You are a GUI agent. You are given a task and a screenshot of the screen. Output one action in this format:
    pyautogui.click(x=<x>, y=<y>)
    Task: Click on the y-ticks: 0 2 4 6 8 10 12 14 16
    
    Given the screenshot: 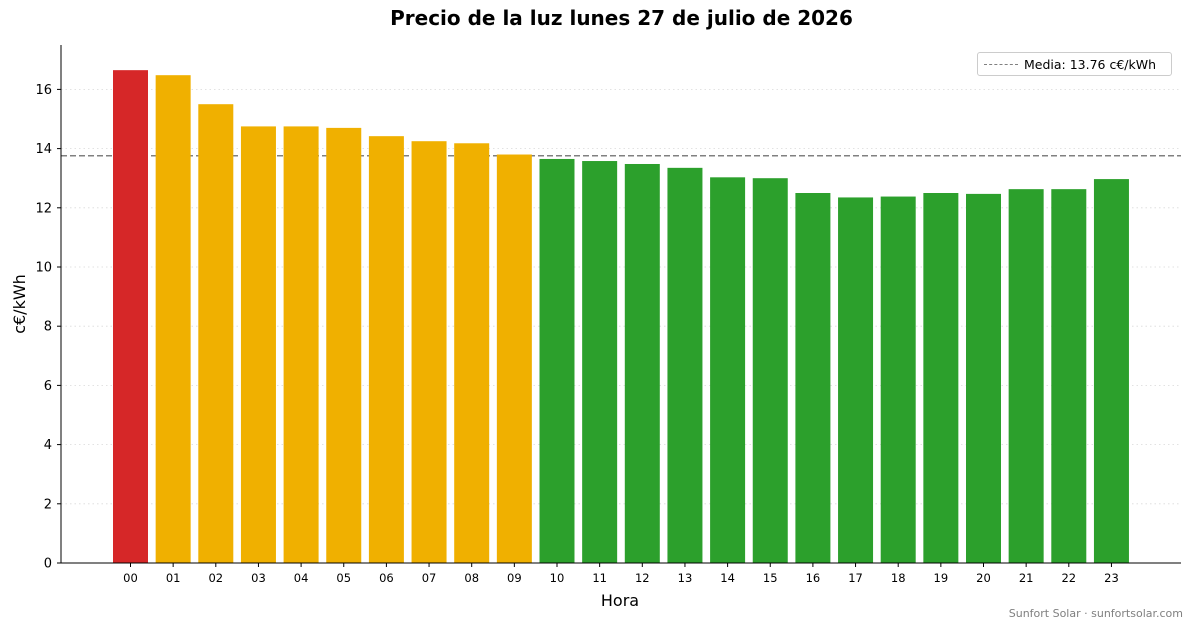 What is the action you would take?
    pyautogui.click(x=48, y=327)
    